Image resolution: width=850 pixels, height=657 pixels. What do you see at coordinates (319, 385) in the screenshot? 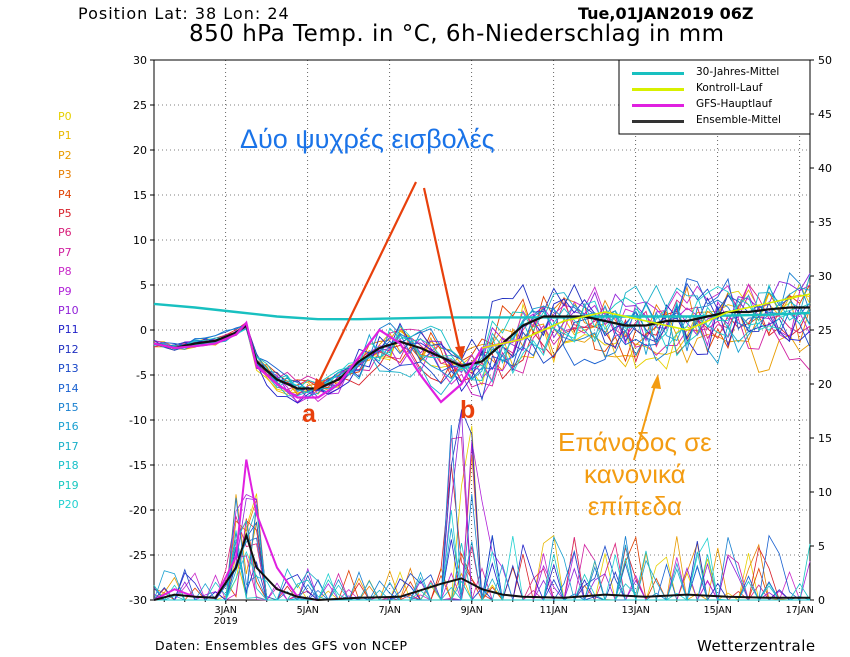
I see `arrow-a-head` at bounding box center [319, 385].